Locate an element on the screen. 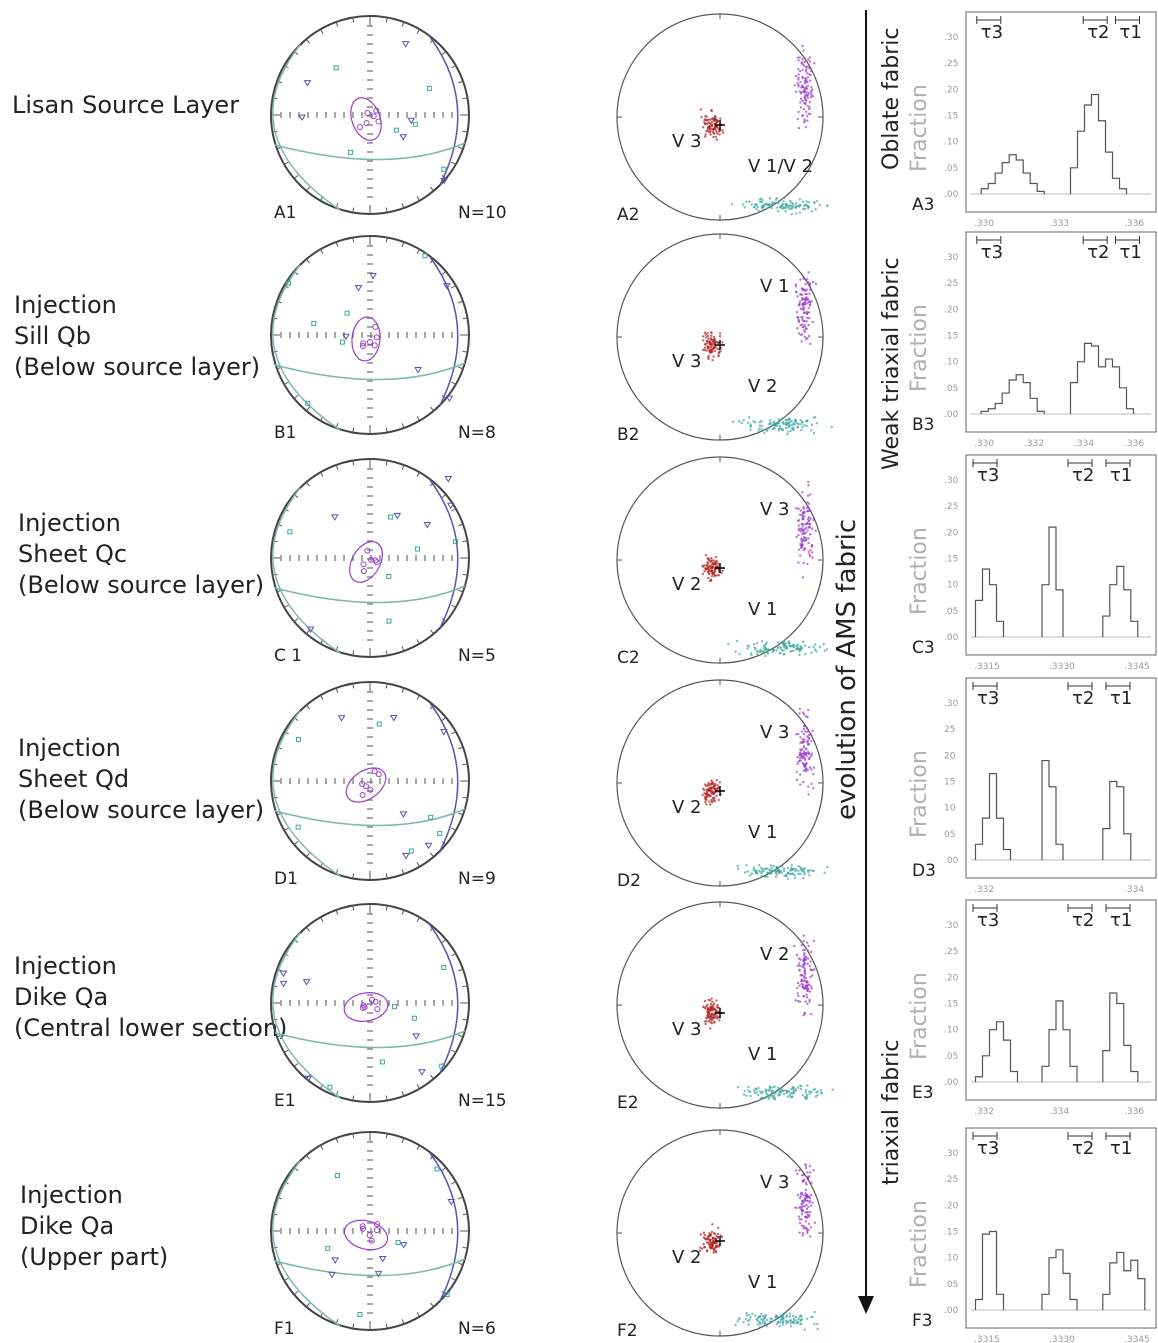 This screenshot has height=1343, width=1158. stereonet-6: F1 N=6 is located at coordinates (383, 1235).